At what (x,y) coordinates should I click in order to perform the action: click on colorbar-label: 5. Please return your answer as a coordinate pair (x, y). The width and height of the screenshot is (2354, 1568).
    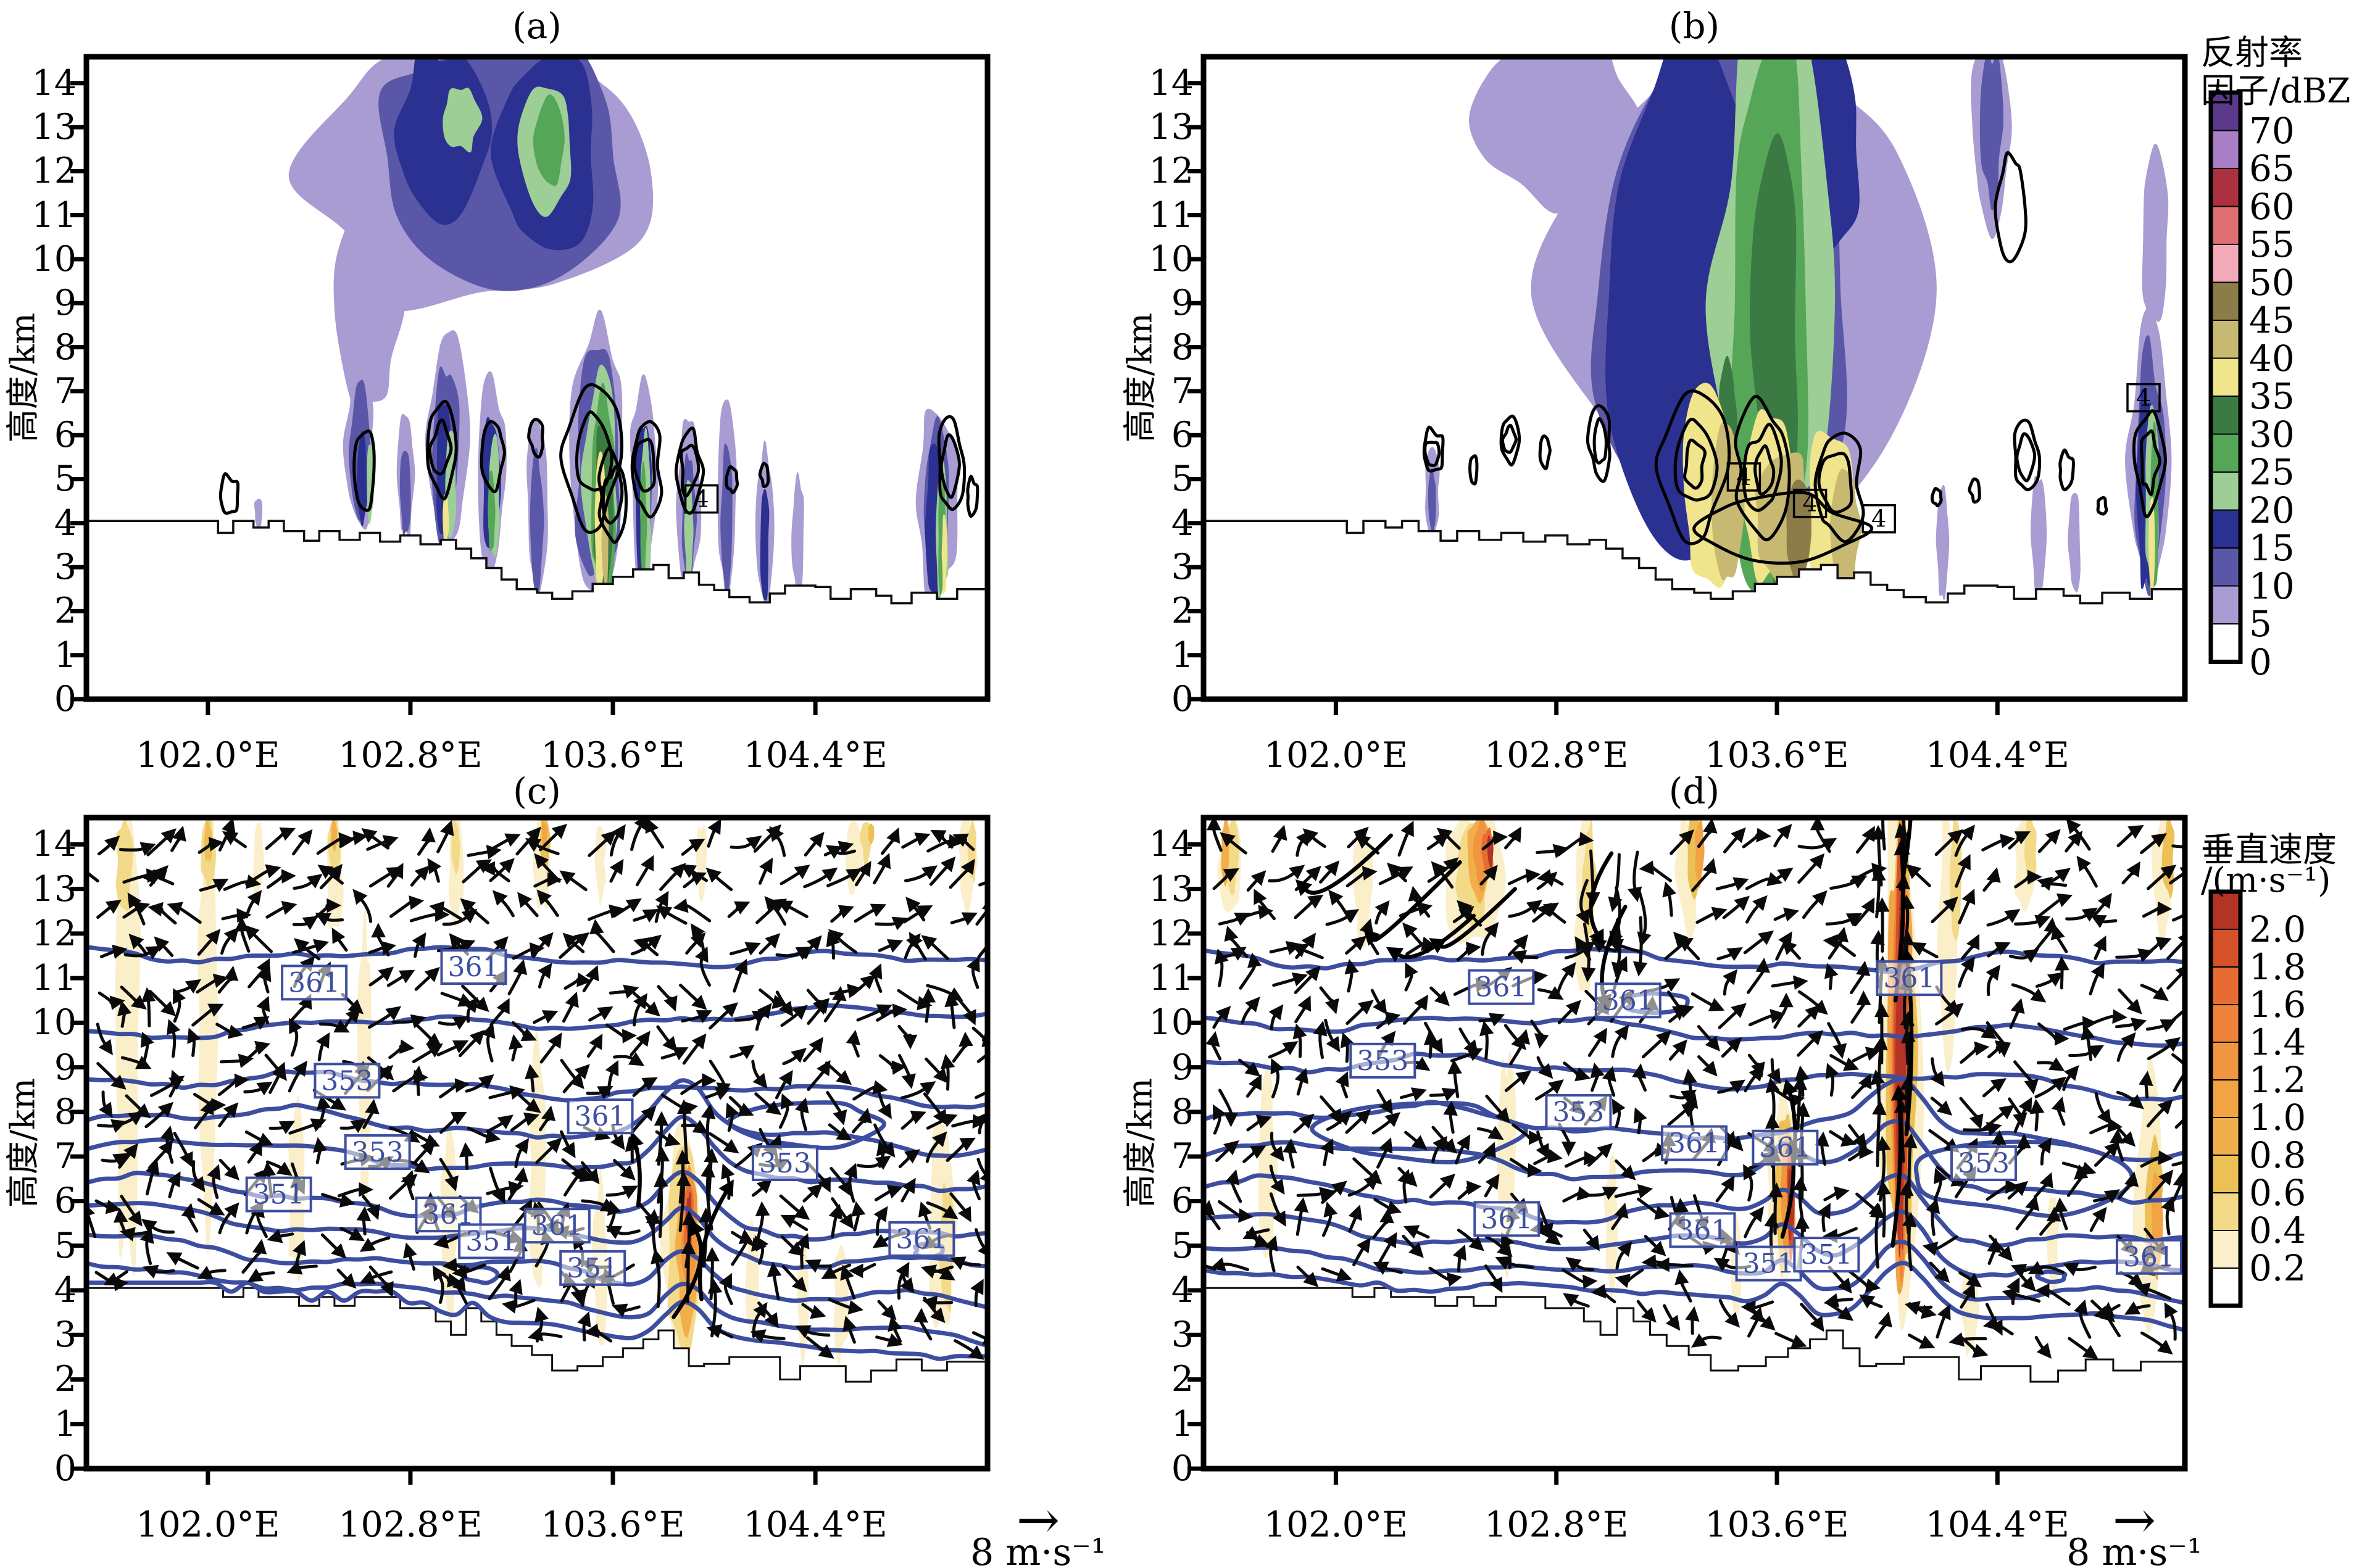
    Looking at the image, I should click on (2260, 624).